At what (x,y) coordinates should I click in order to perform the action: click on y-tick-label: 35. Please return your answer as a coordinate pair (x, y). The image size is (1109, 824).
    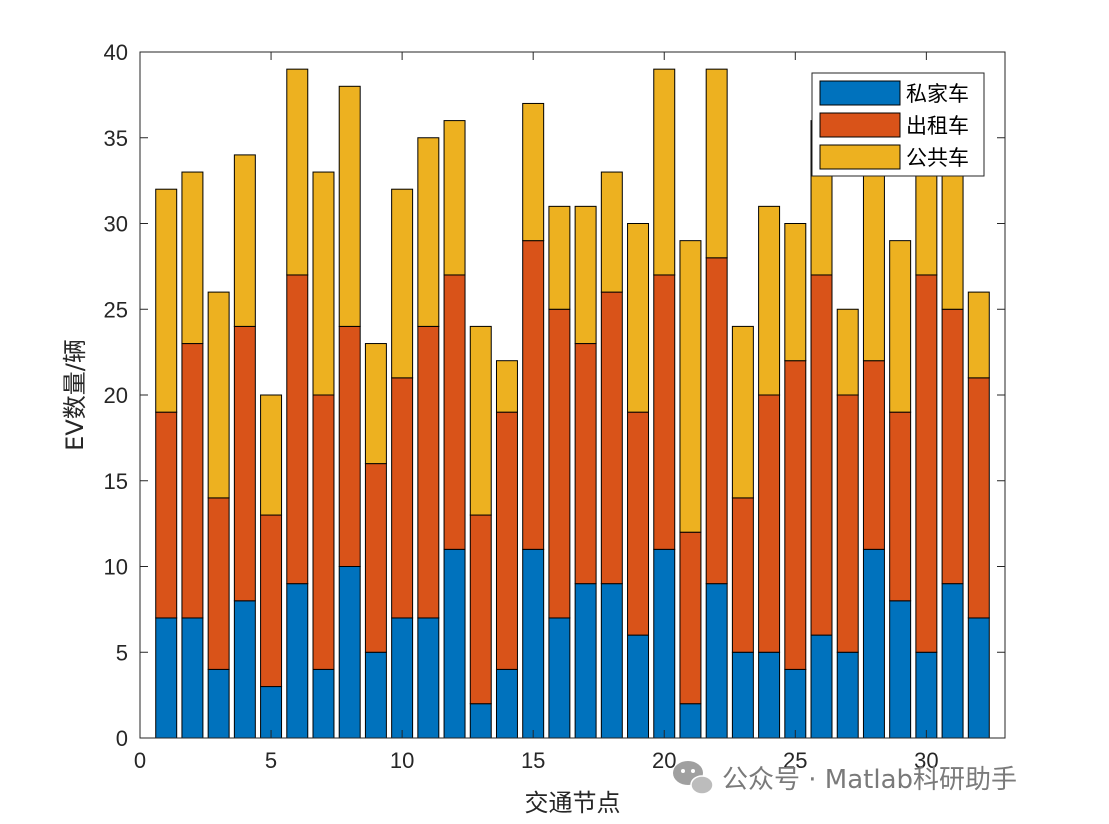
    Looking at the image, I should click on (116, 138).